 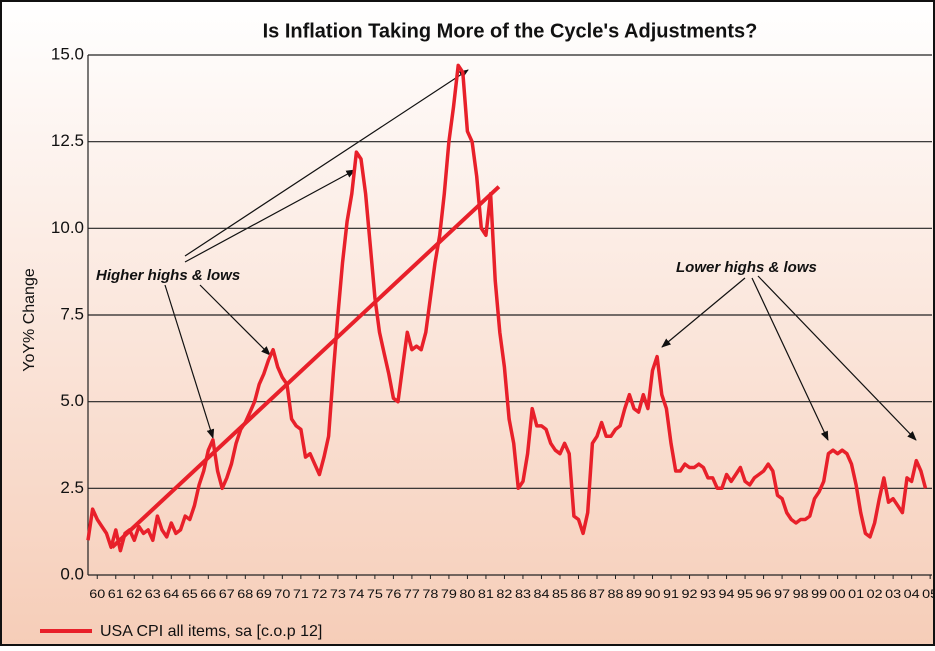 I want to click on x-tick-label: 65, so click(x=190, y=594).